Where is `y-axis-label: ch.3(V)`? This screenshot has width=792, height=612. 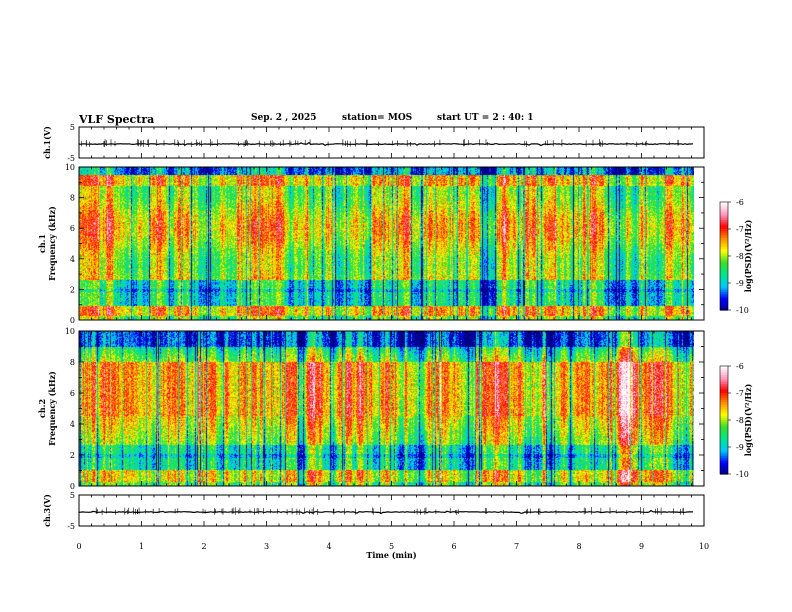
y-axis-label: ch.3(V) is located at coordinates (47, 510).